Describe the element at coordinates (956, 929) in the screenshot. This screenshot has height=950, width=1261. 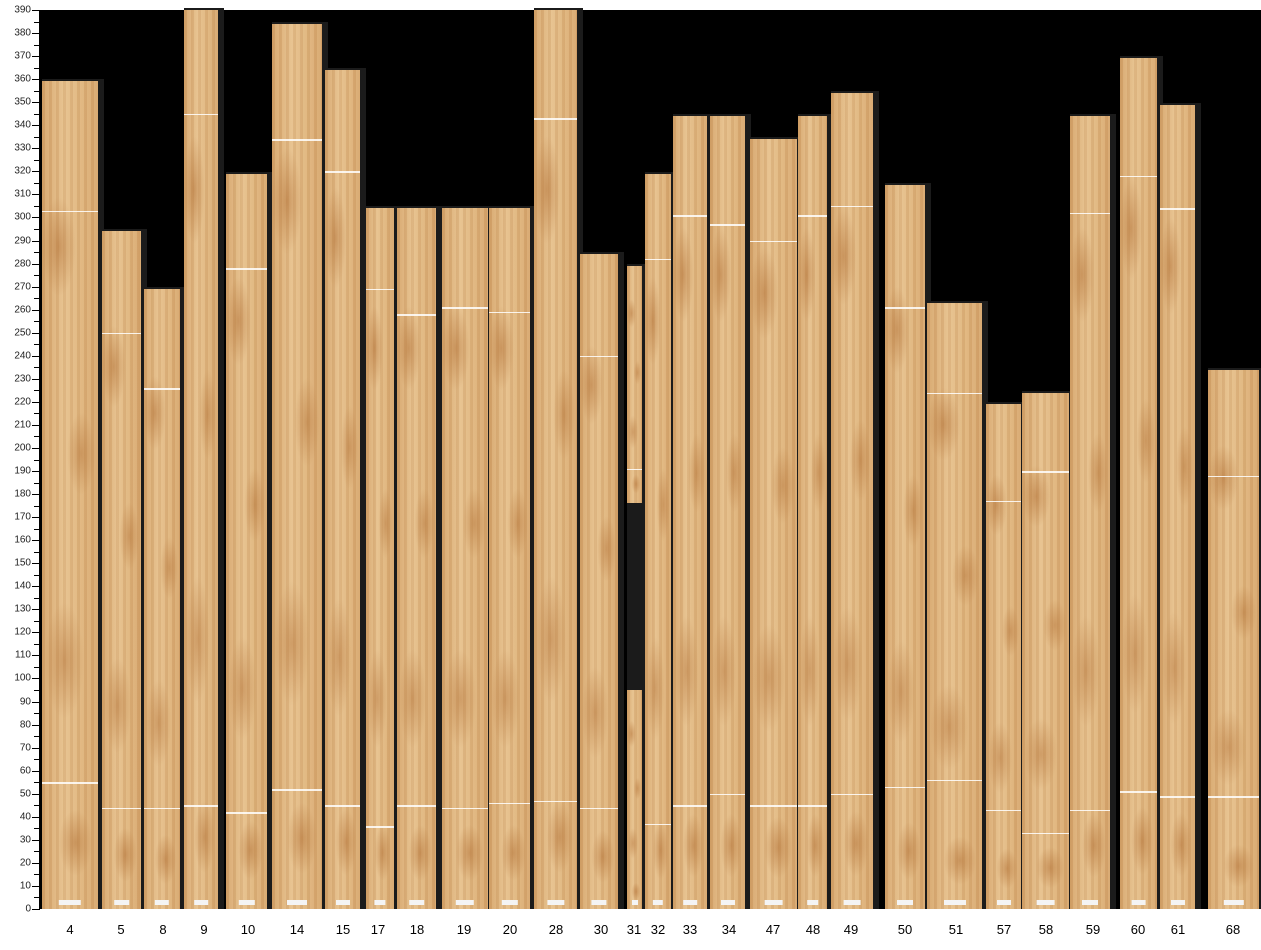
I see `strip-label: 51` at that location.